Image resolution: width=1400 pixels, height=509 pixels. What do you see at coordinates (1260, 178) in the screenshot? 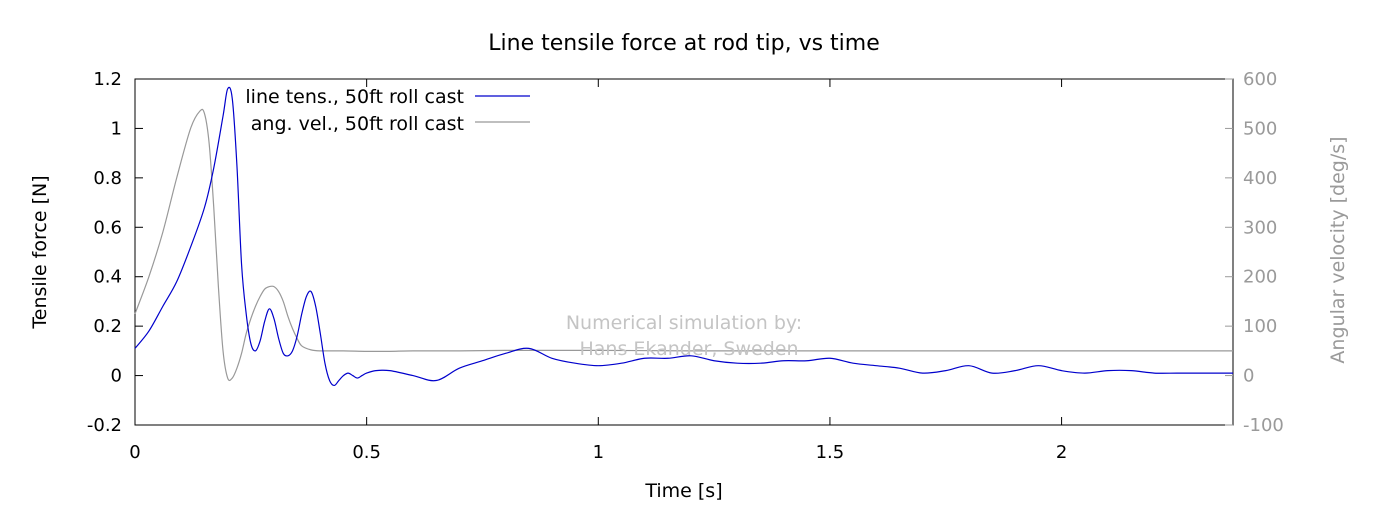
I see `y2-tick-label: 400` at bounding box center [1260, 178].